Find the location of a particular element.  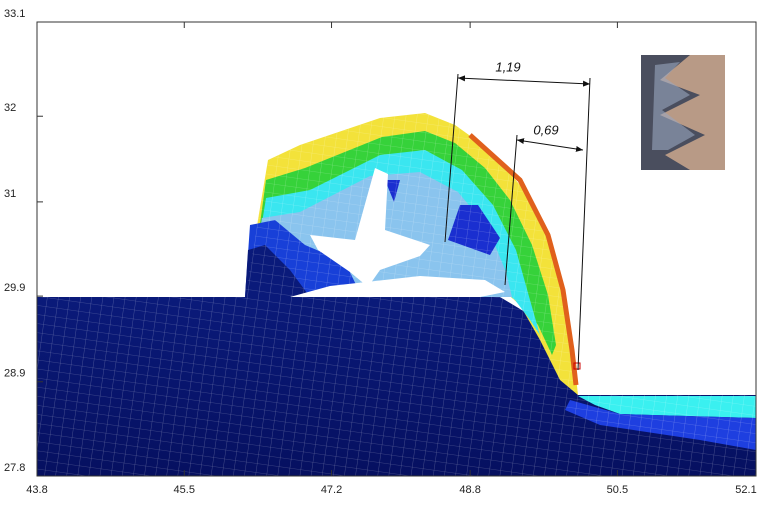

inset-photo is located at coordinates (683, 112).